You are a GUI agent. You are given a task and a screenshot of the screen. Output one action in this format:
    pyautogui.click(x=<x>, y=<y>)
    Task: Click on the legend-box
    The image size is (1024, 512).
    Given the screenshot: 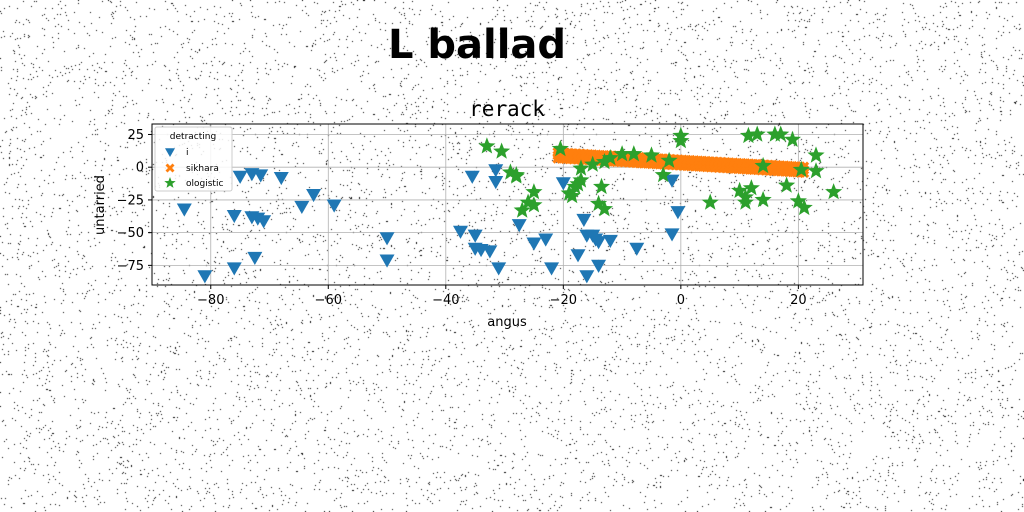 What is the action you would take?
    pyautogui.click(x=193, y=159)
    